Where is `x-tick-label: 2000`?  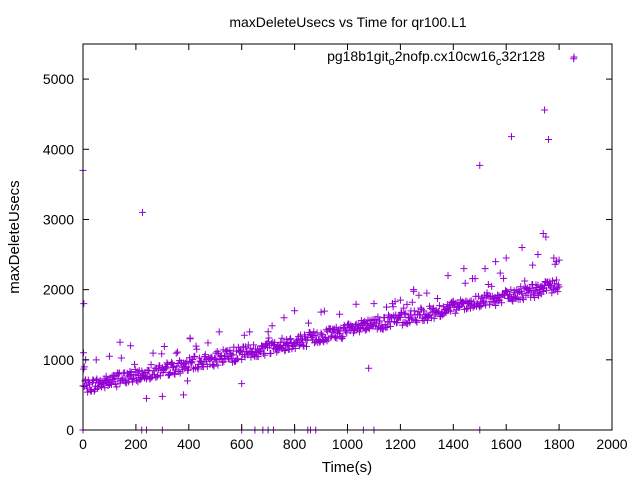 x-tick-label: 2000 is located at coordinates (611, 444).